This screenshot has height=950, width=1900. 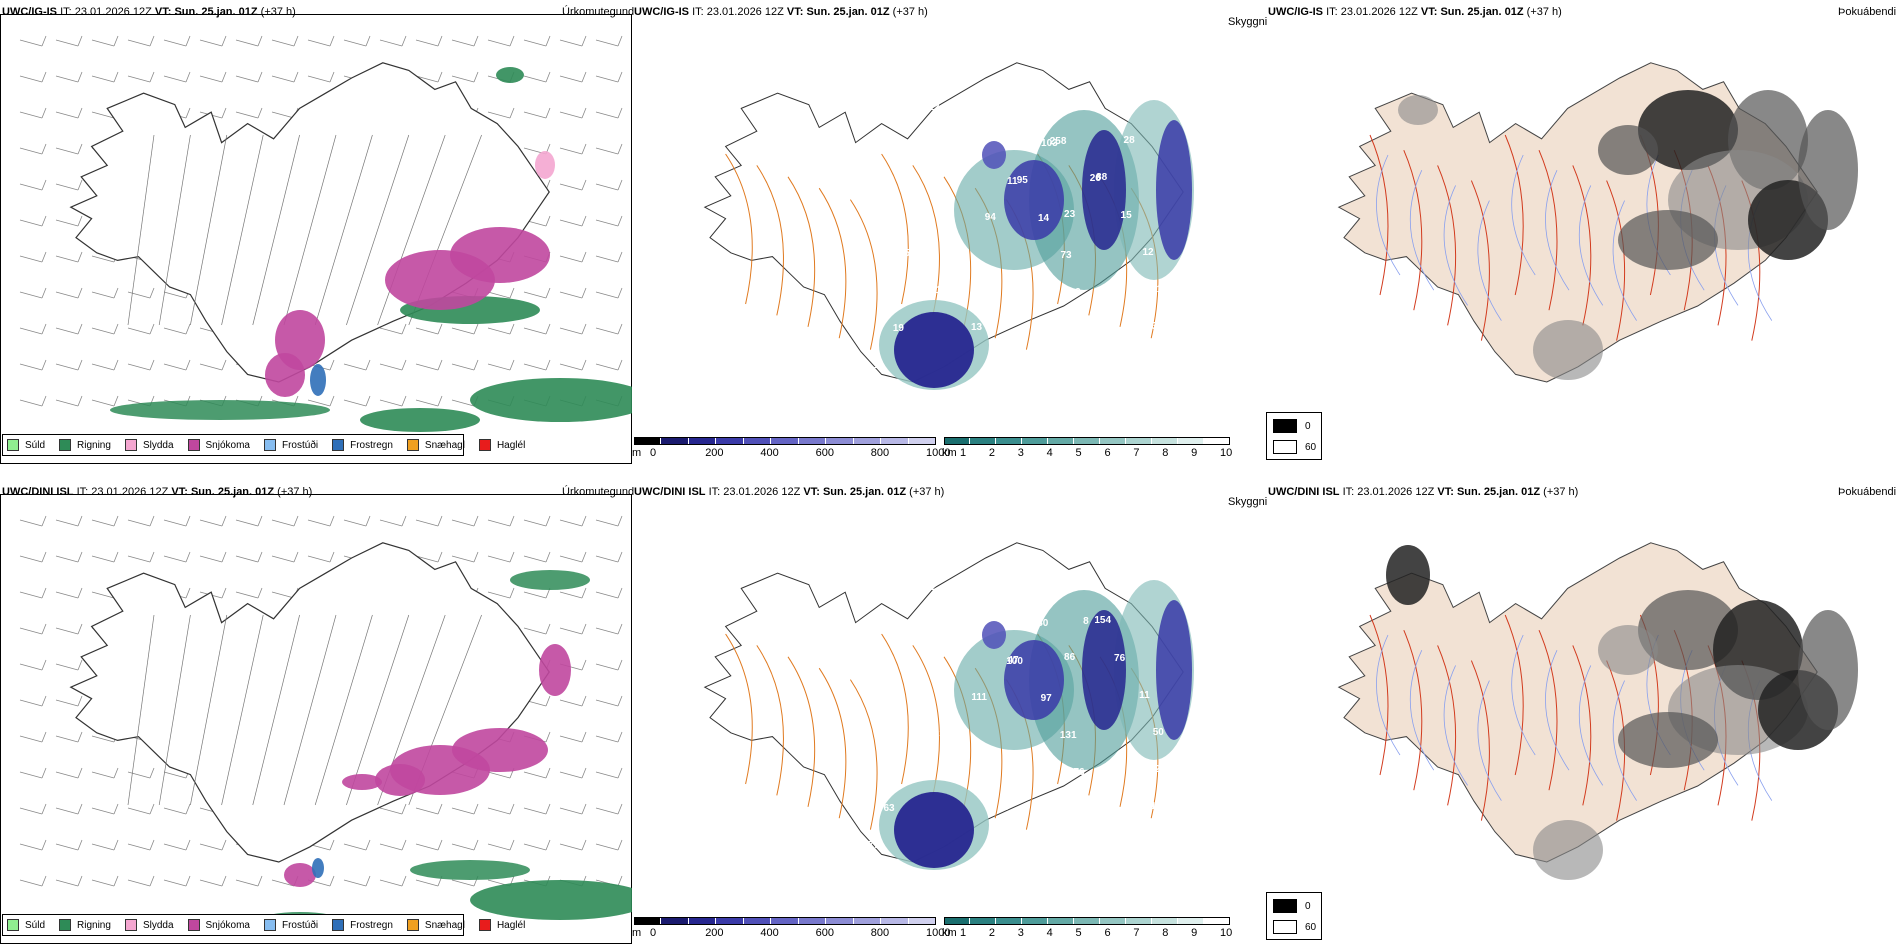 What do you see at coordinates (785, 441) in the screenshot?
I see `colorbar-border` at bounding box center [785, 441].